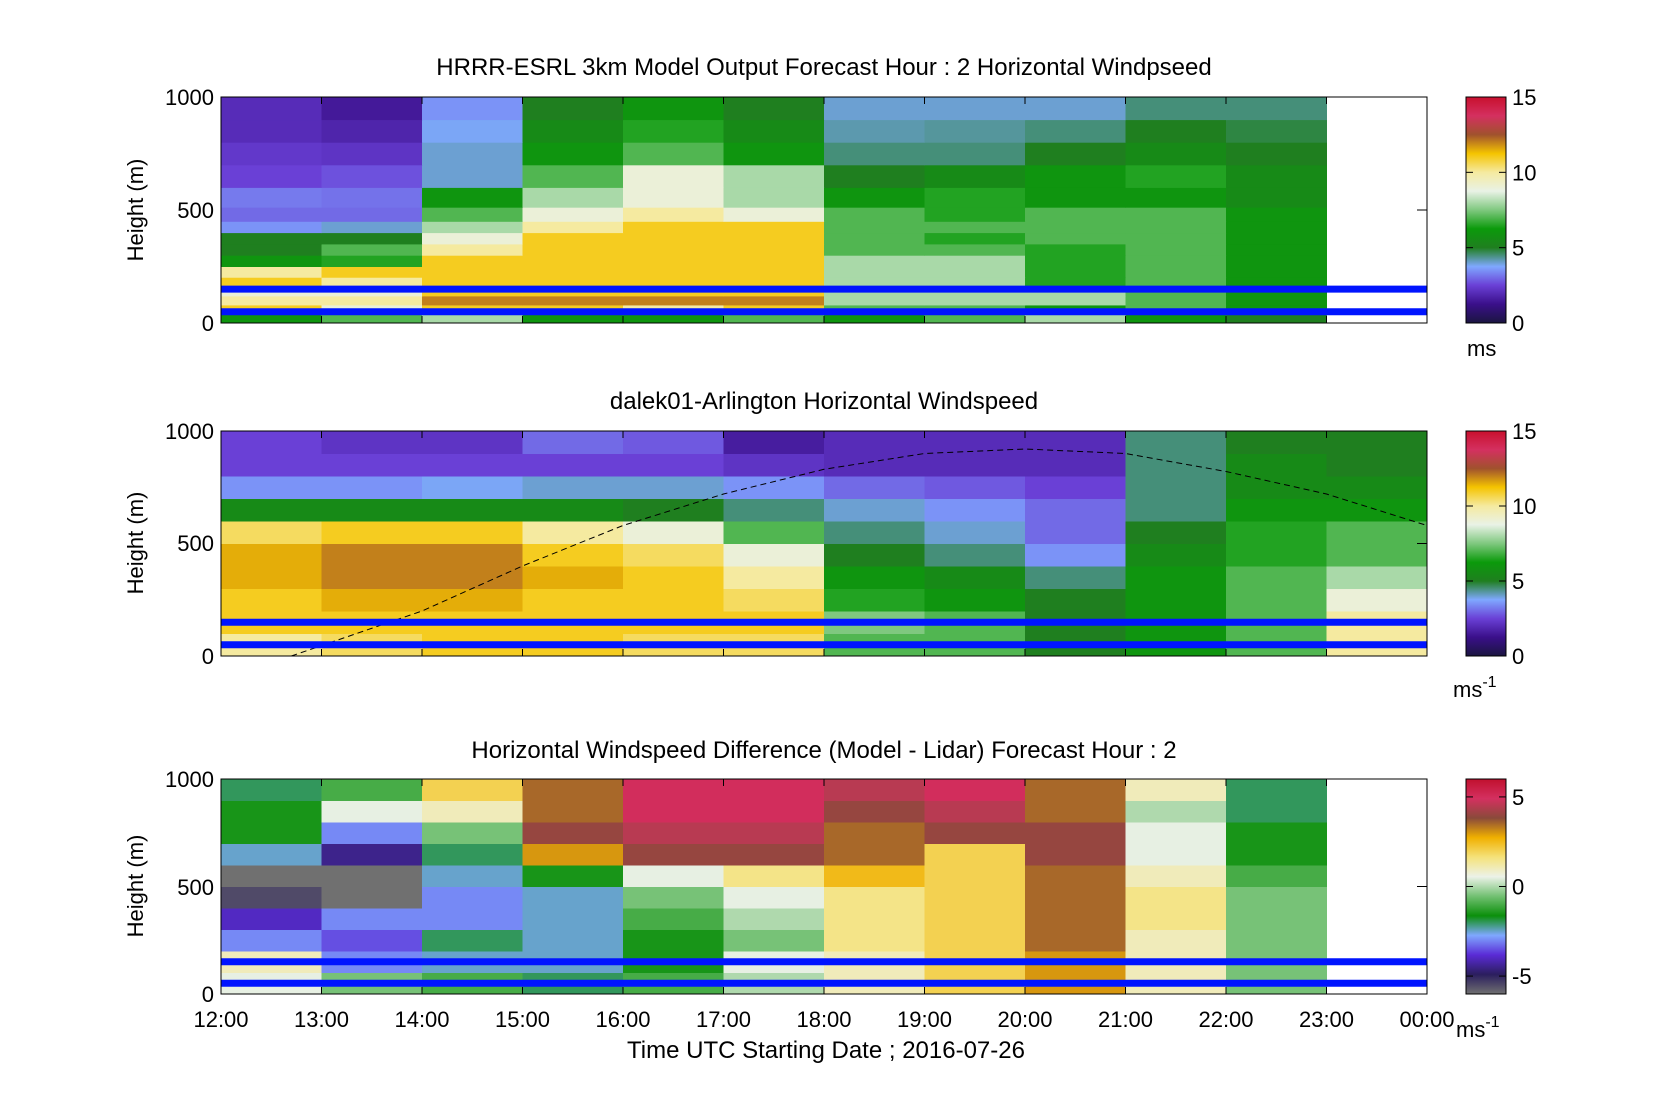 The image size is (1680, 1102). I want to click on colorbar-unit: ms, so click(1481, 348).